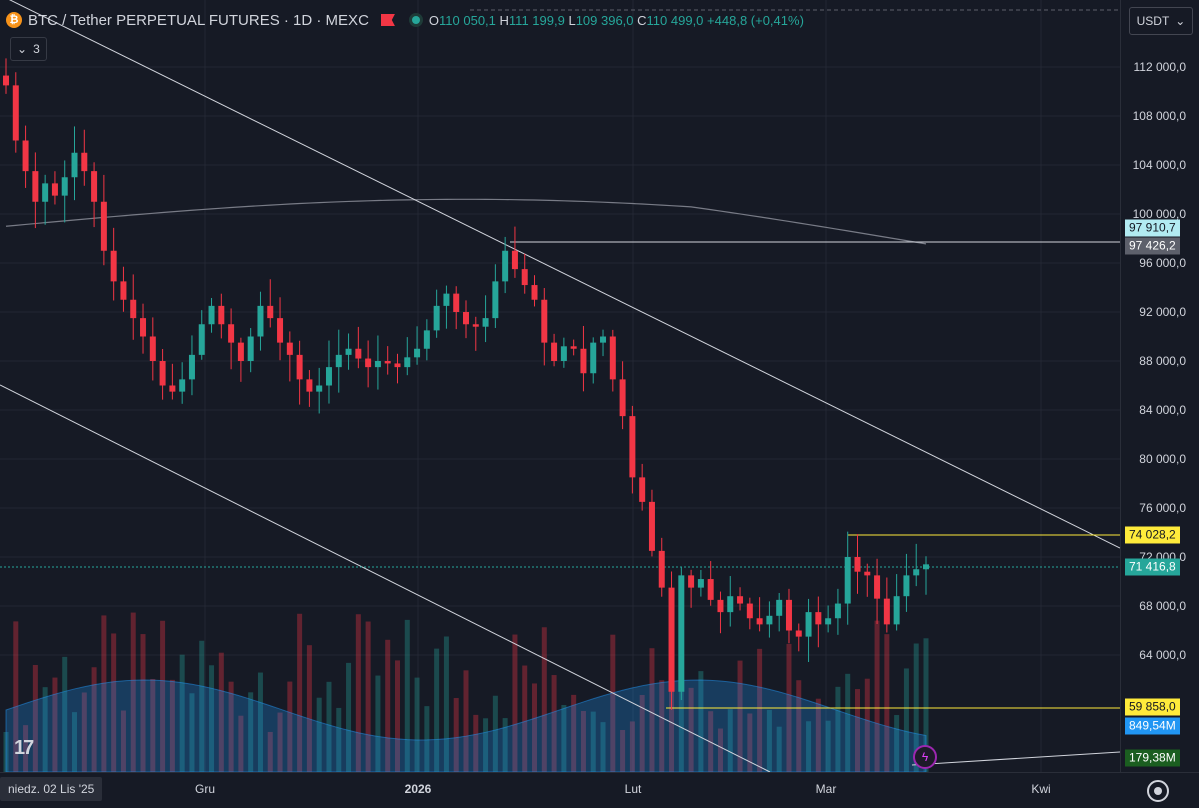 This screenshot has height=808, width=1199. I want to click on high-value: 111 199,9, so click(536, 20).